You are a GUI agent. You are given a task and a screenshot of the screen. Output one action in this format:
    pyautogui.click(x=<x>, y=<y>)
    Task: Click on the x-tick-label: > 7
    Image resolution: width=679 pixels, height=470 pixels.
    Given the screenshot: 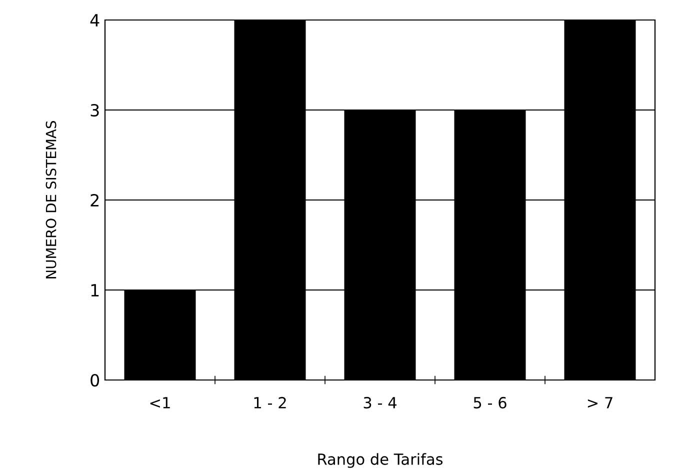 What is the action you would take?
    pyautogui.click(x=600, y=402)
    